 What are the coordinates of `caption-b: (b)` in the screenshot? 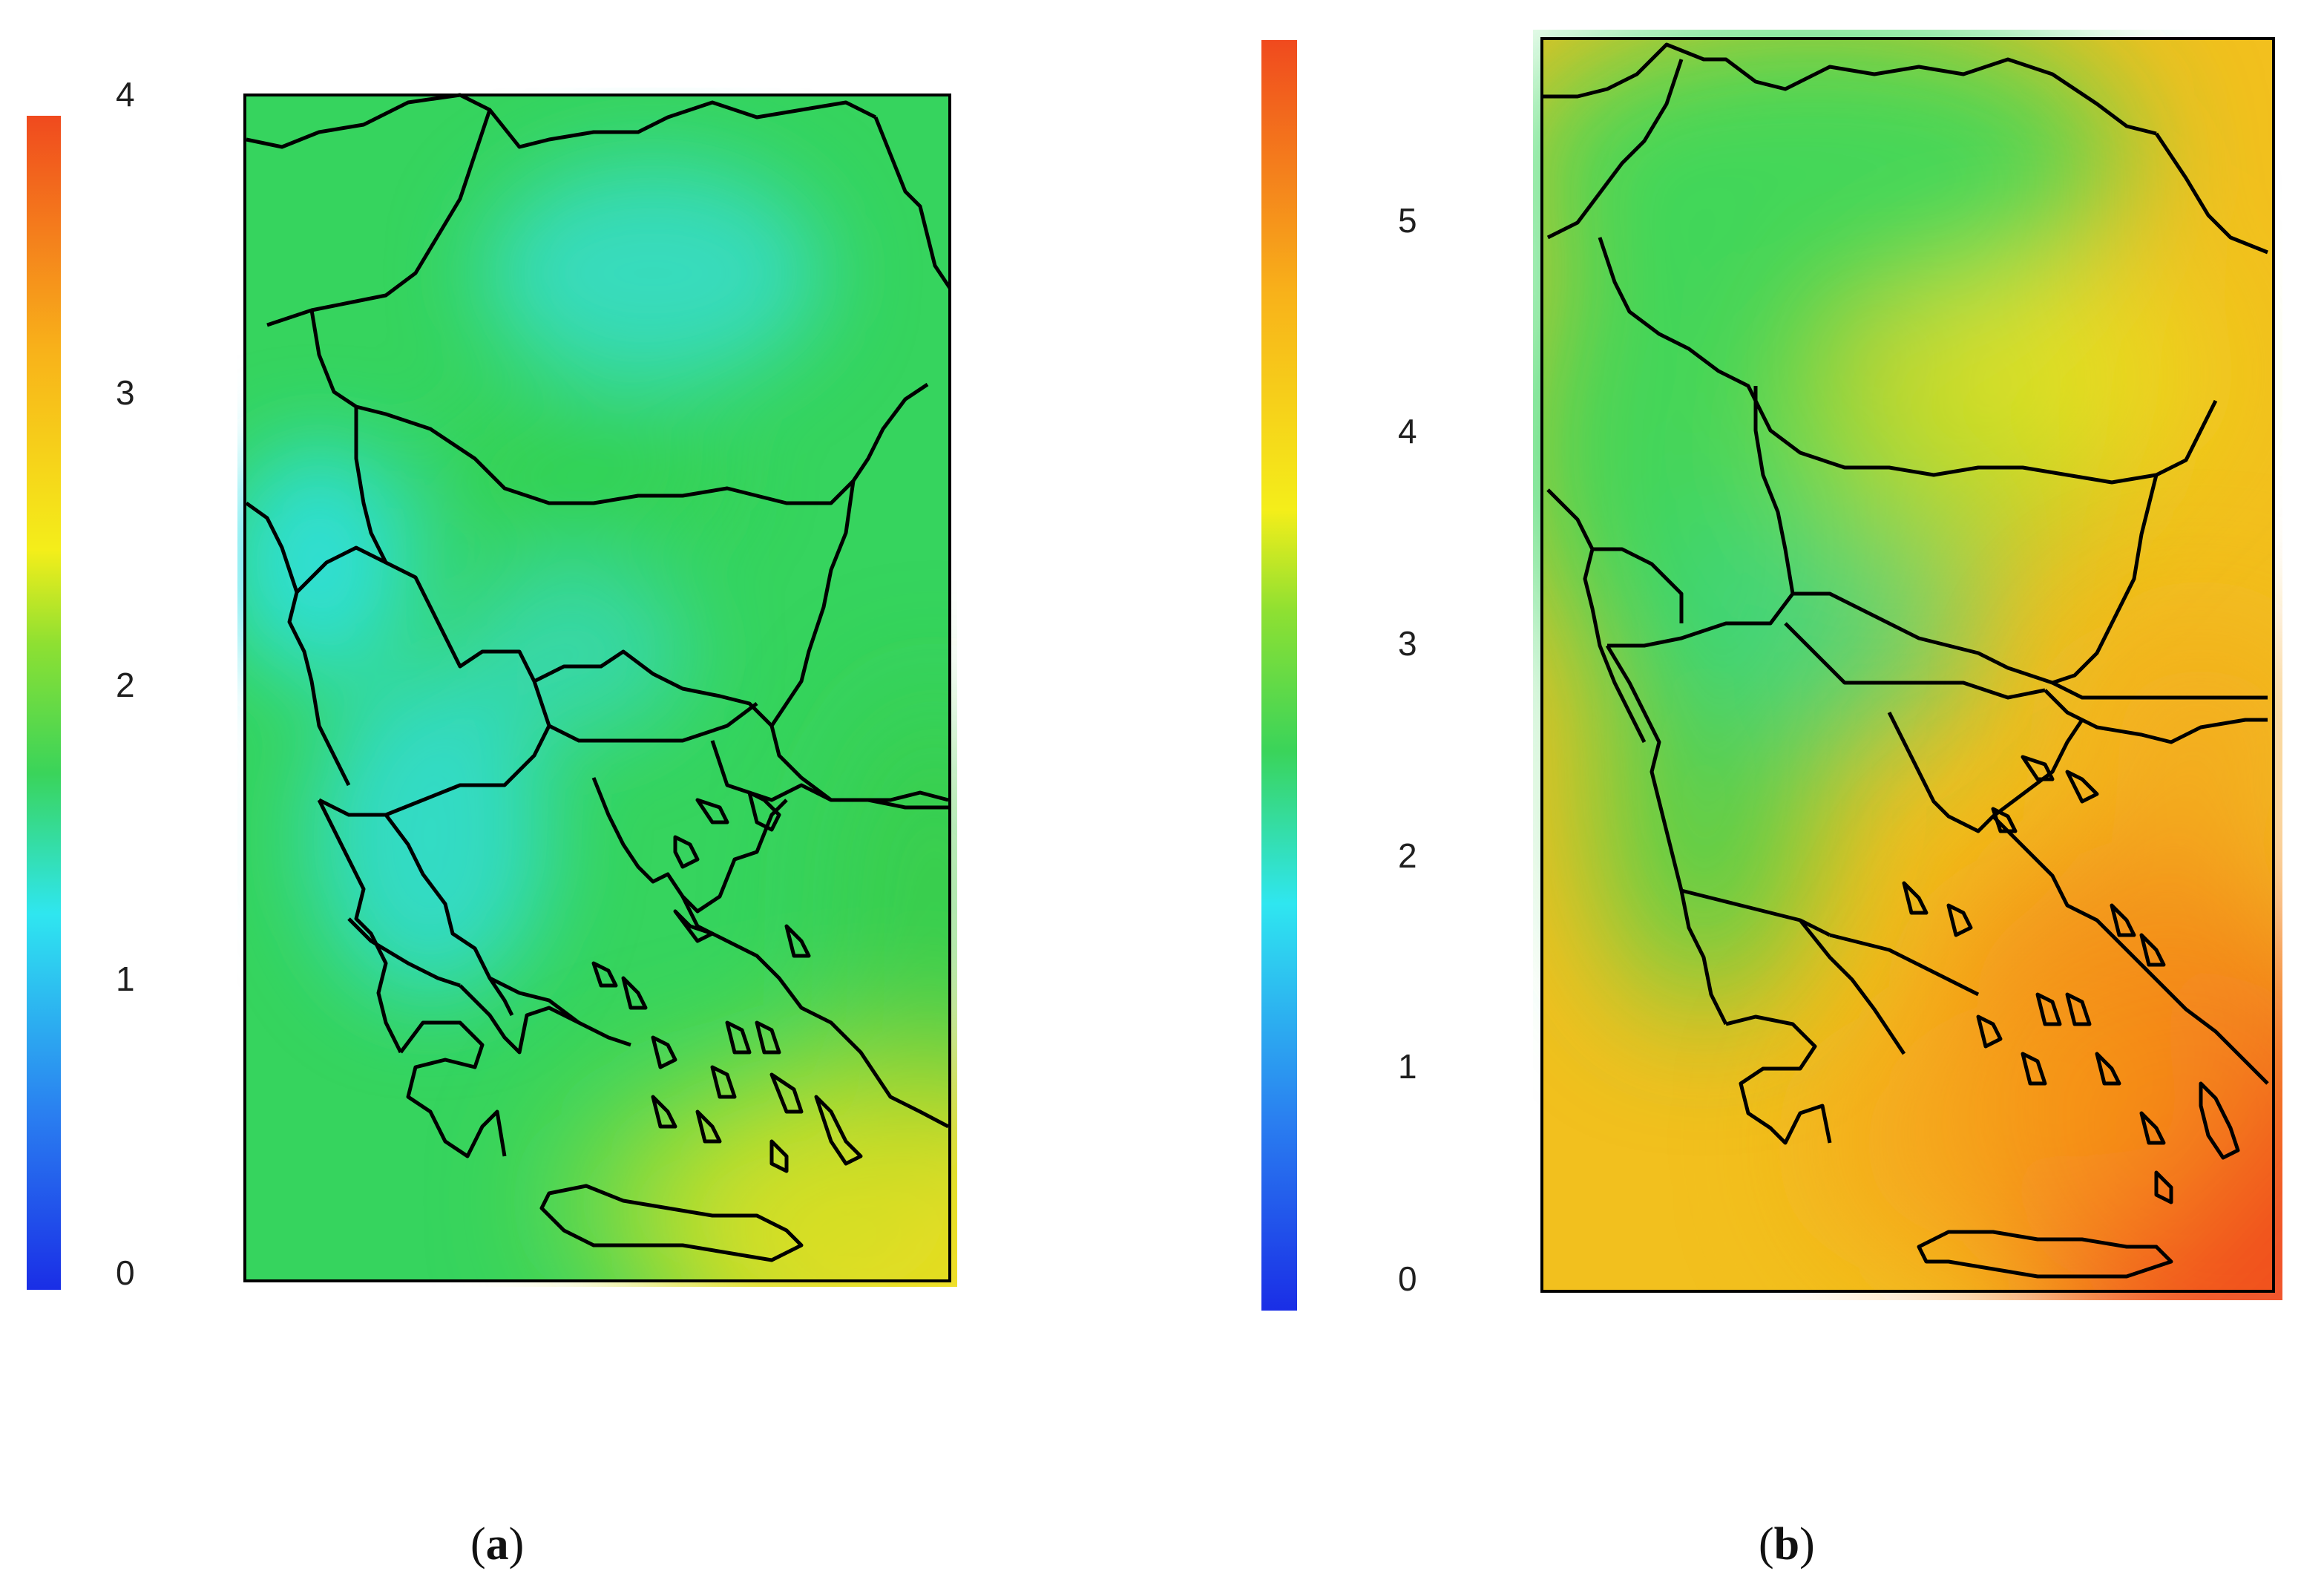 It's located at (1787, 1545).